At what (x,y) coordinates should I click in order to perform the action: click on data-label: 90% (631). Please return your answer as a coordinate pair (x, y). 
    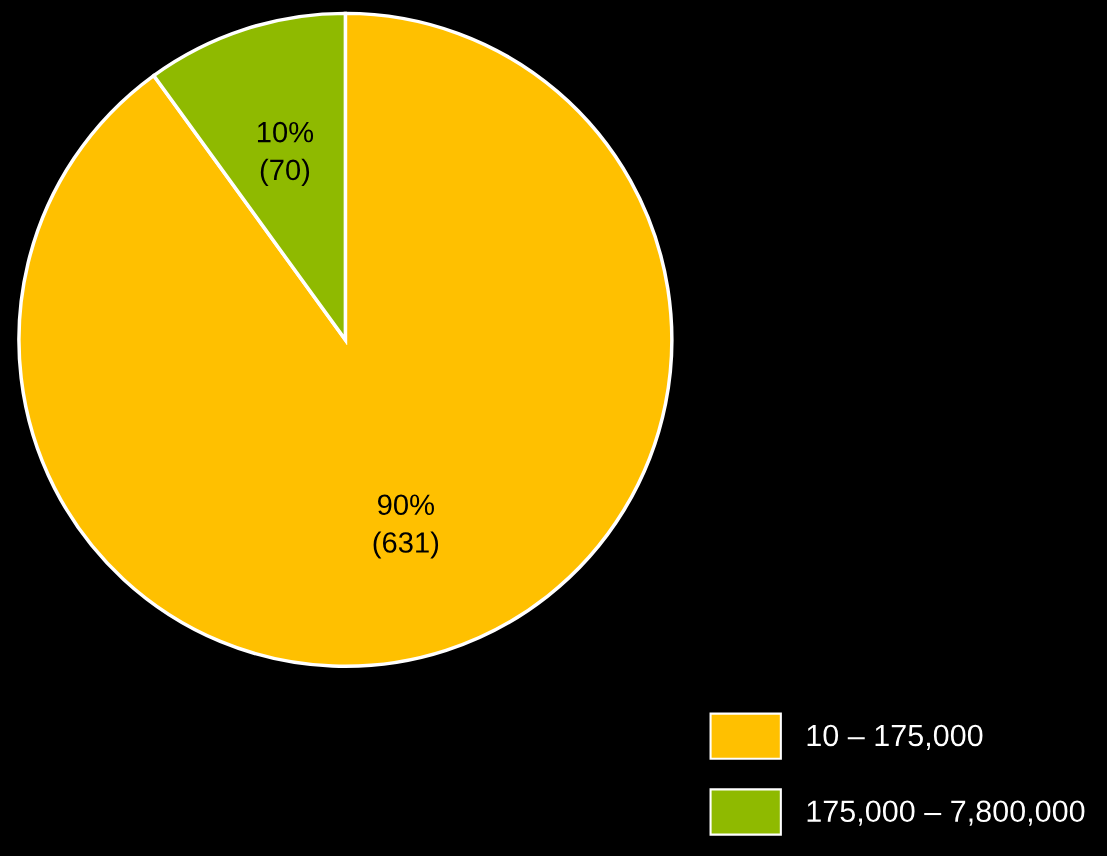
    Looking at the image, I should click on (406, 526).